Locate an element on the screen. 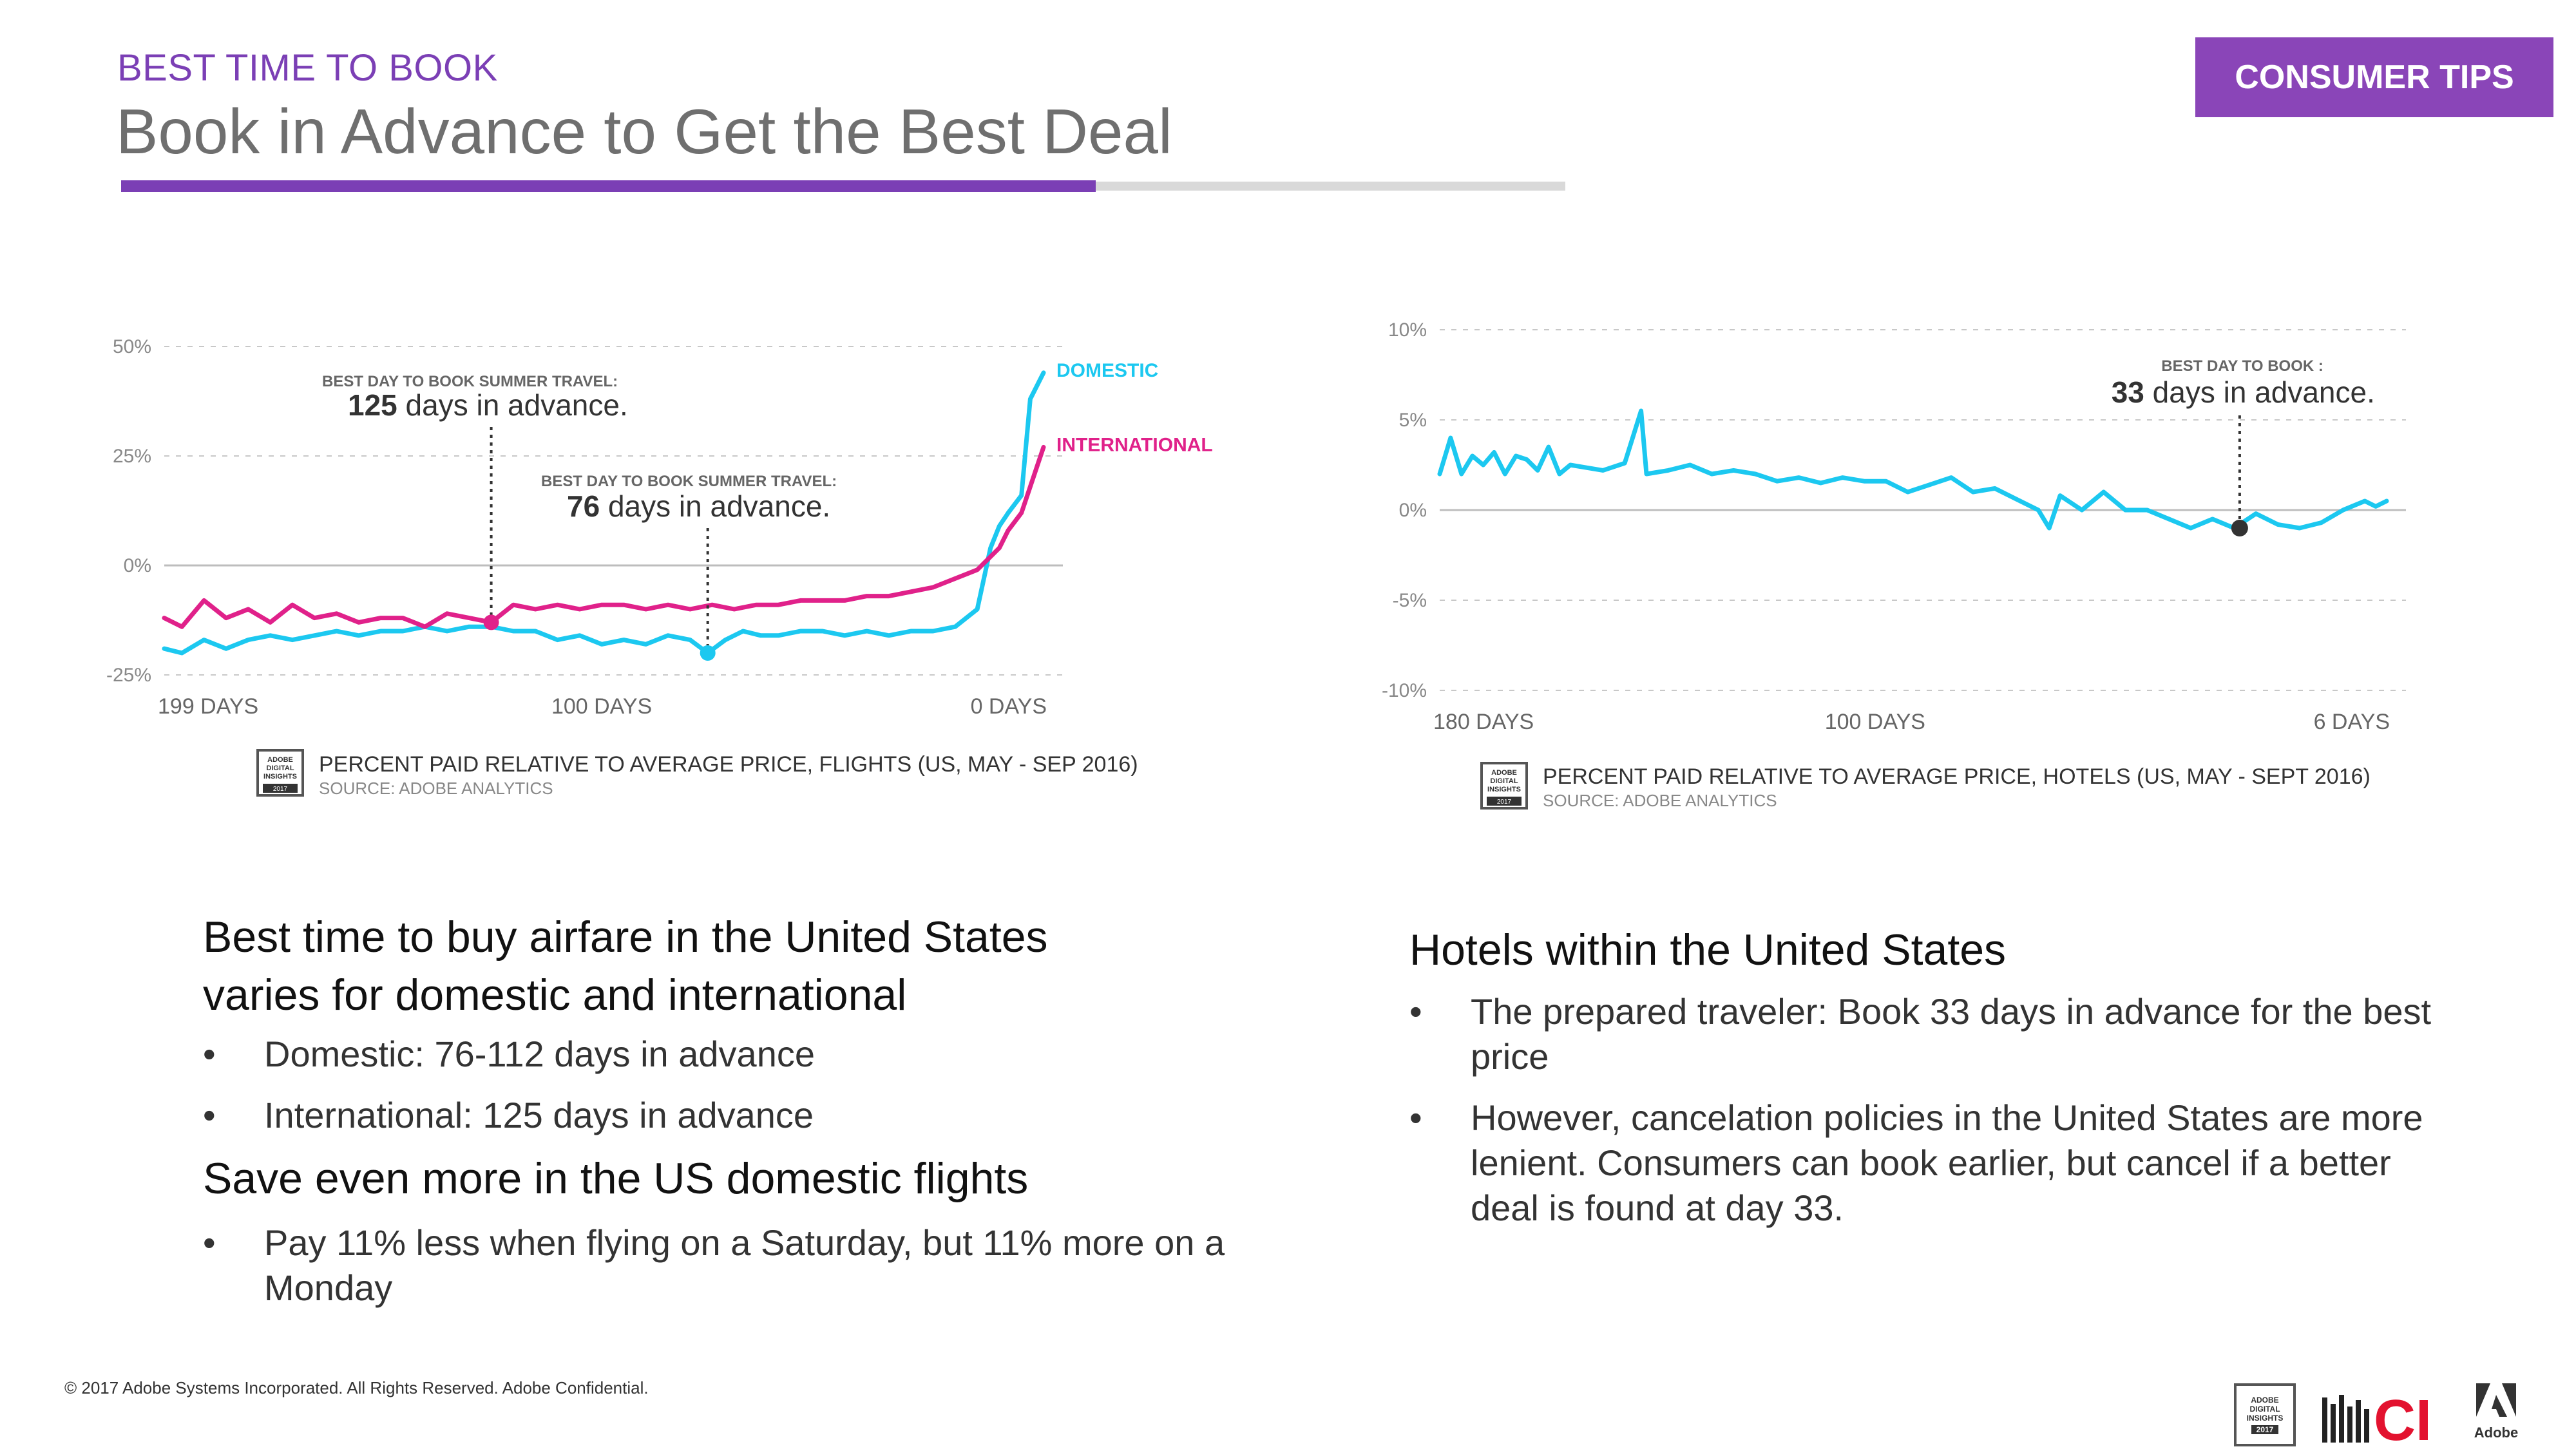 This screenshot has width=2576, height=1449. x-tick-label: 0 DAYS is located at coordinates (1009, 707).